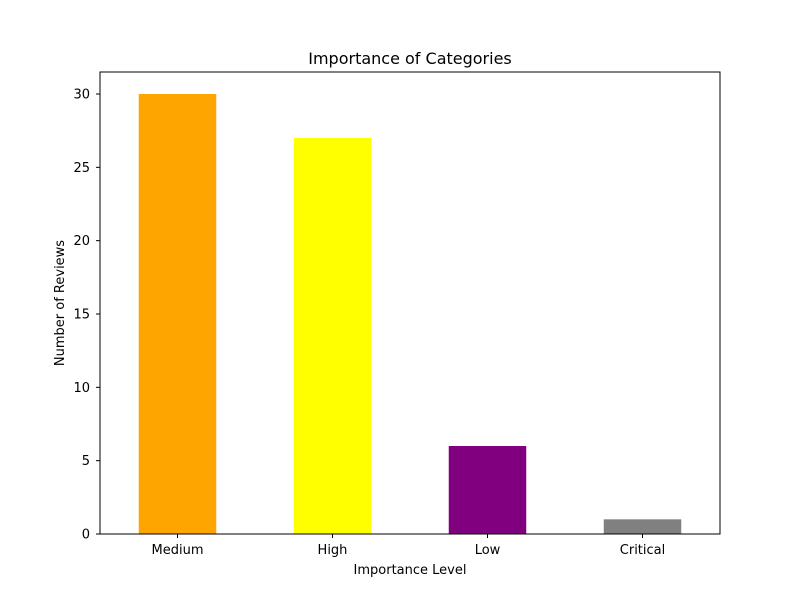 The image size is (800, 604). Describe the element at coordinates (642, 526) in the screenshot. I see `bar-critical` at that location.